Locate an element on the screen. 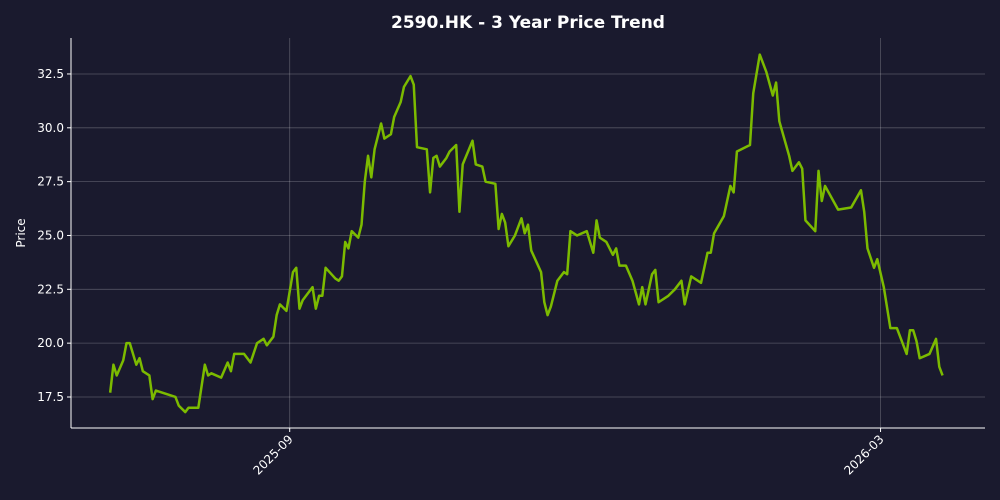 The width and height of the screenshot is (1000, 500). y-tick-label: 30.0 is located at coordinates (50, 128).